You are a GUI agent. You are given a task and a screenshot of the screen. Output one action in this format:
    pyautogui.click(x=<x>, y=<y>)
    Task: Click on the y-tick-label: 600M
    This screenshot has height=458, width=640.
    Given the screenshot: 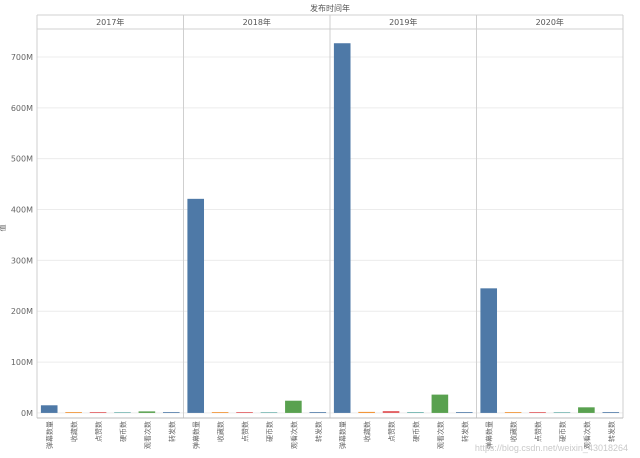 What is the action you would take?
    pyautogui.click(x=22, y=108)
    